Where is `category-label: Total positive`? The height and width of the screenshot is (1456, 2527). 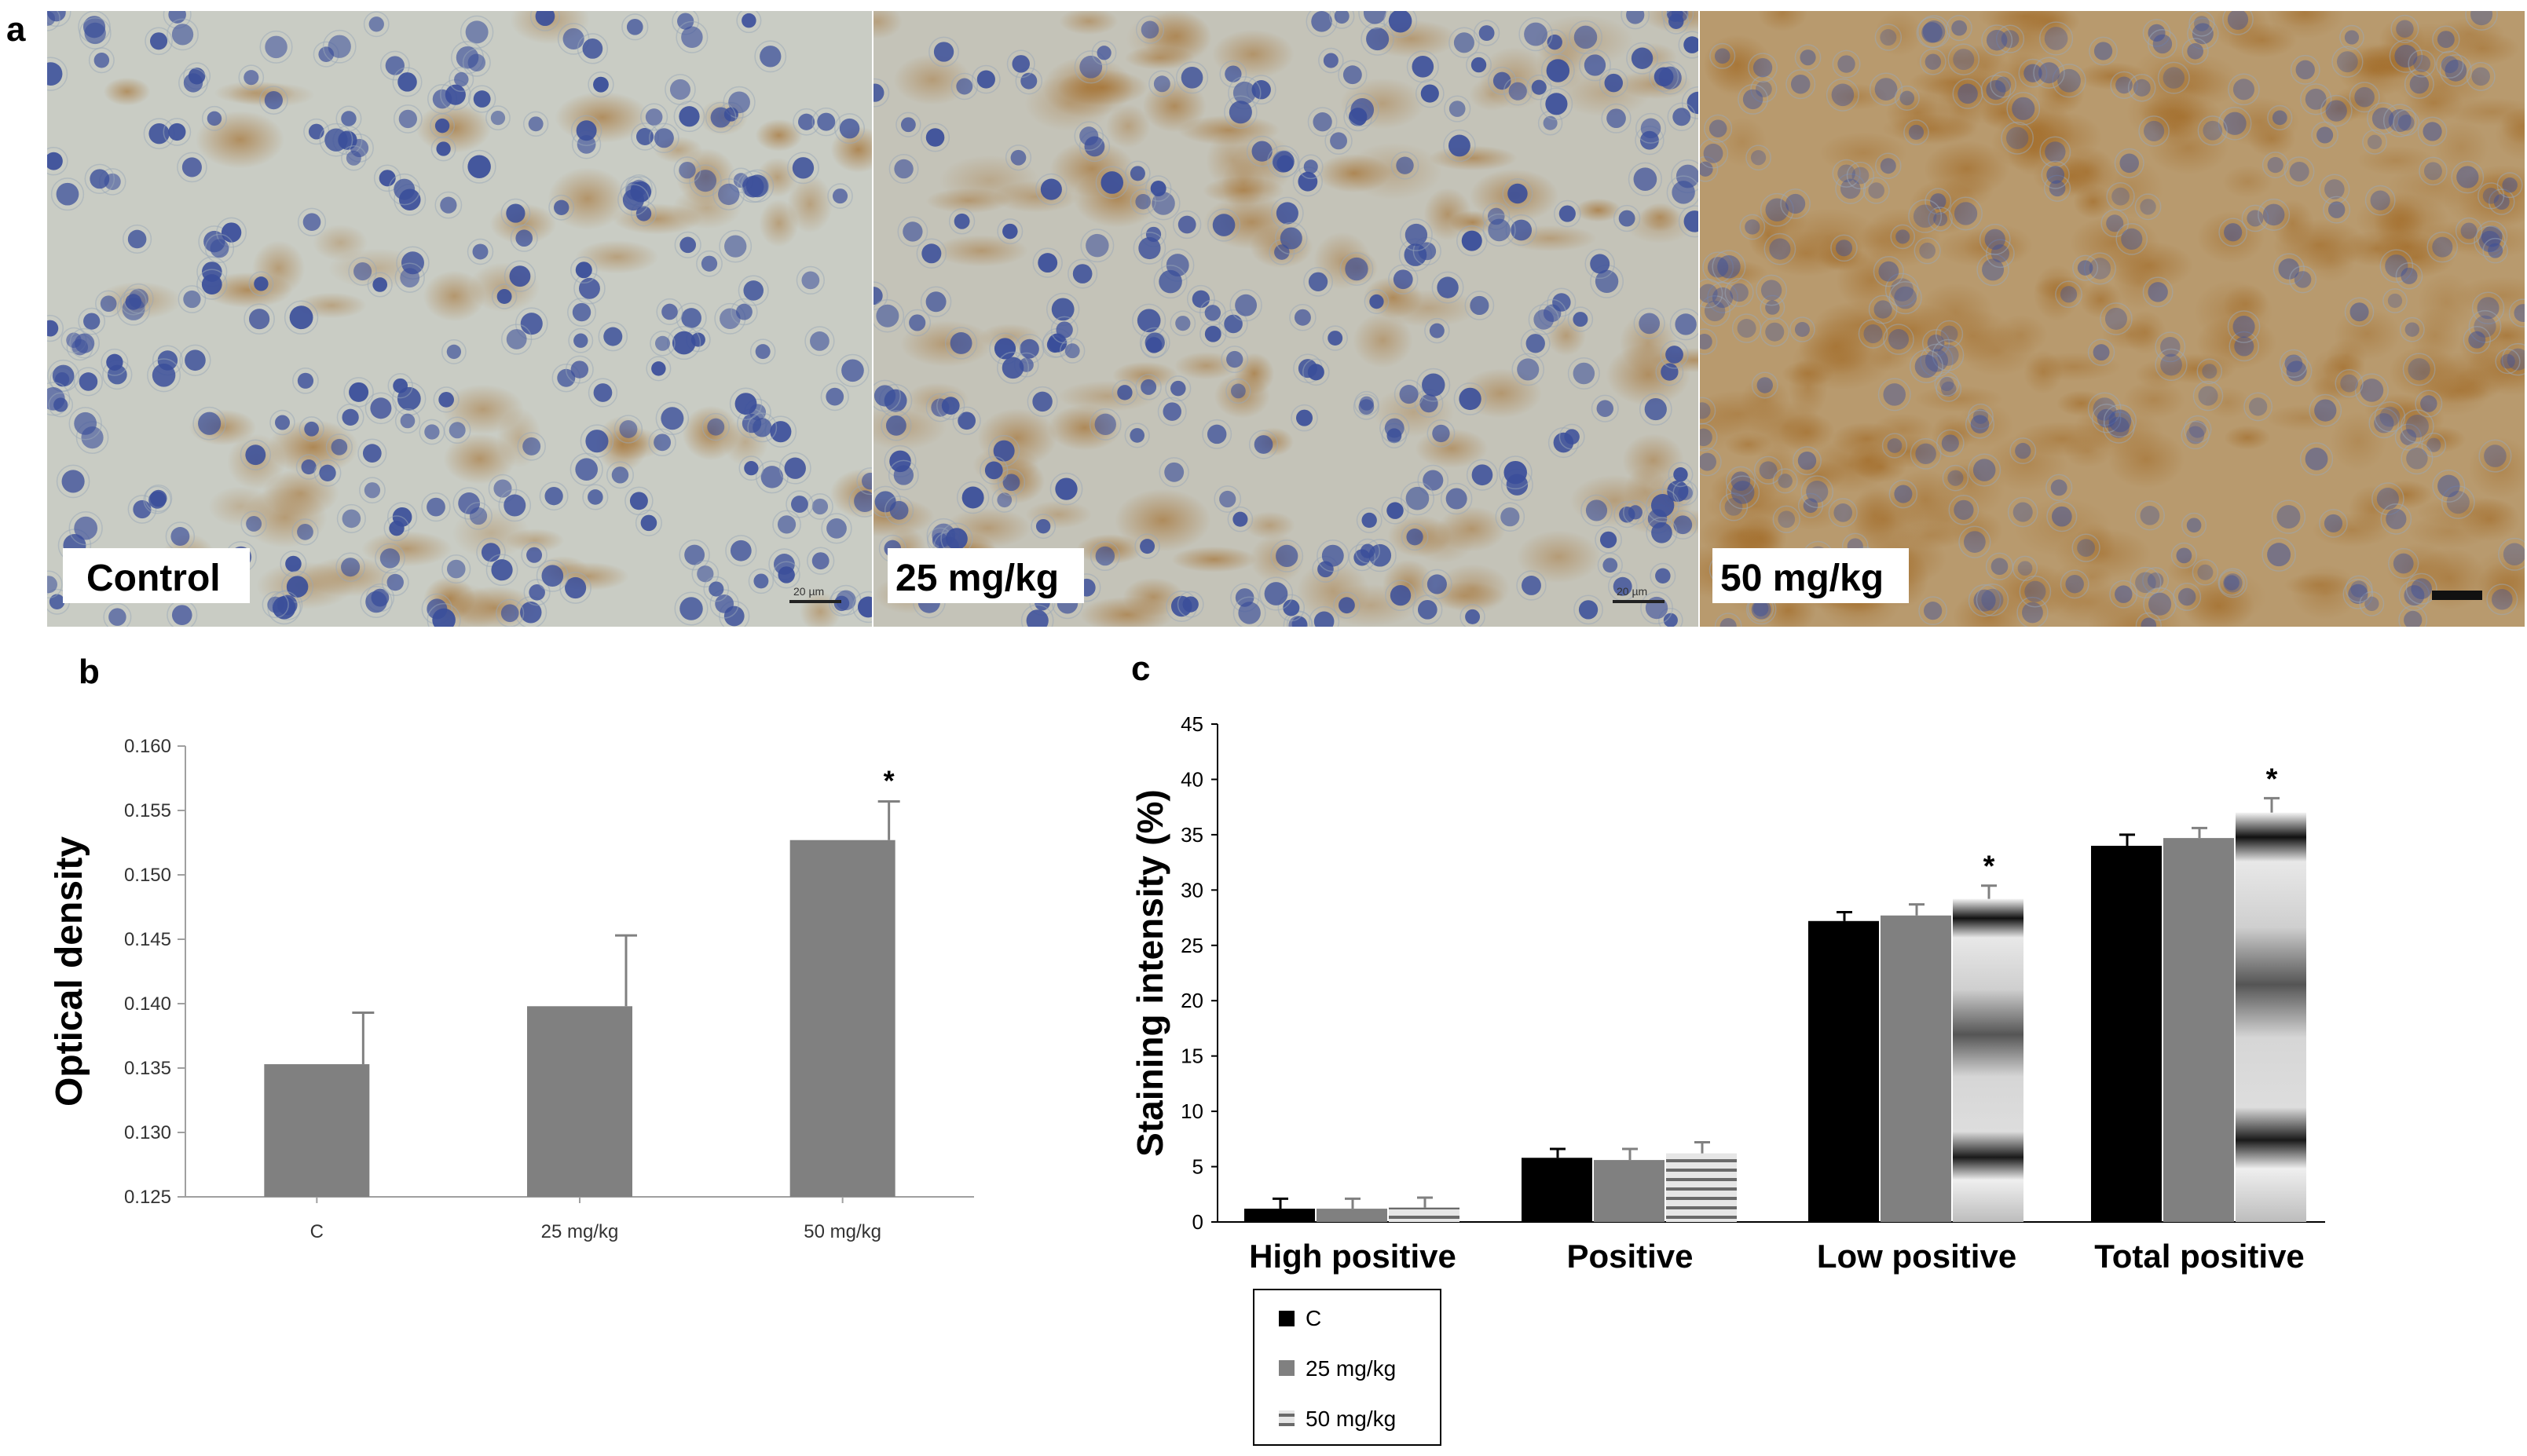 category-label: Total positive is located at coordinates (2199, 1256).